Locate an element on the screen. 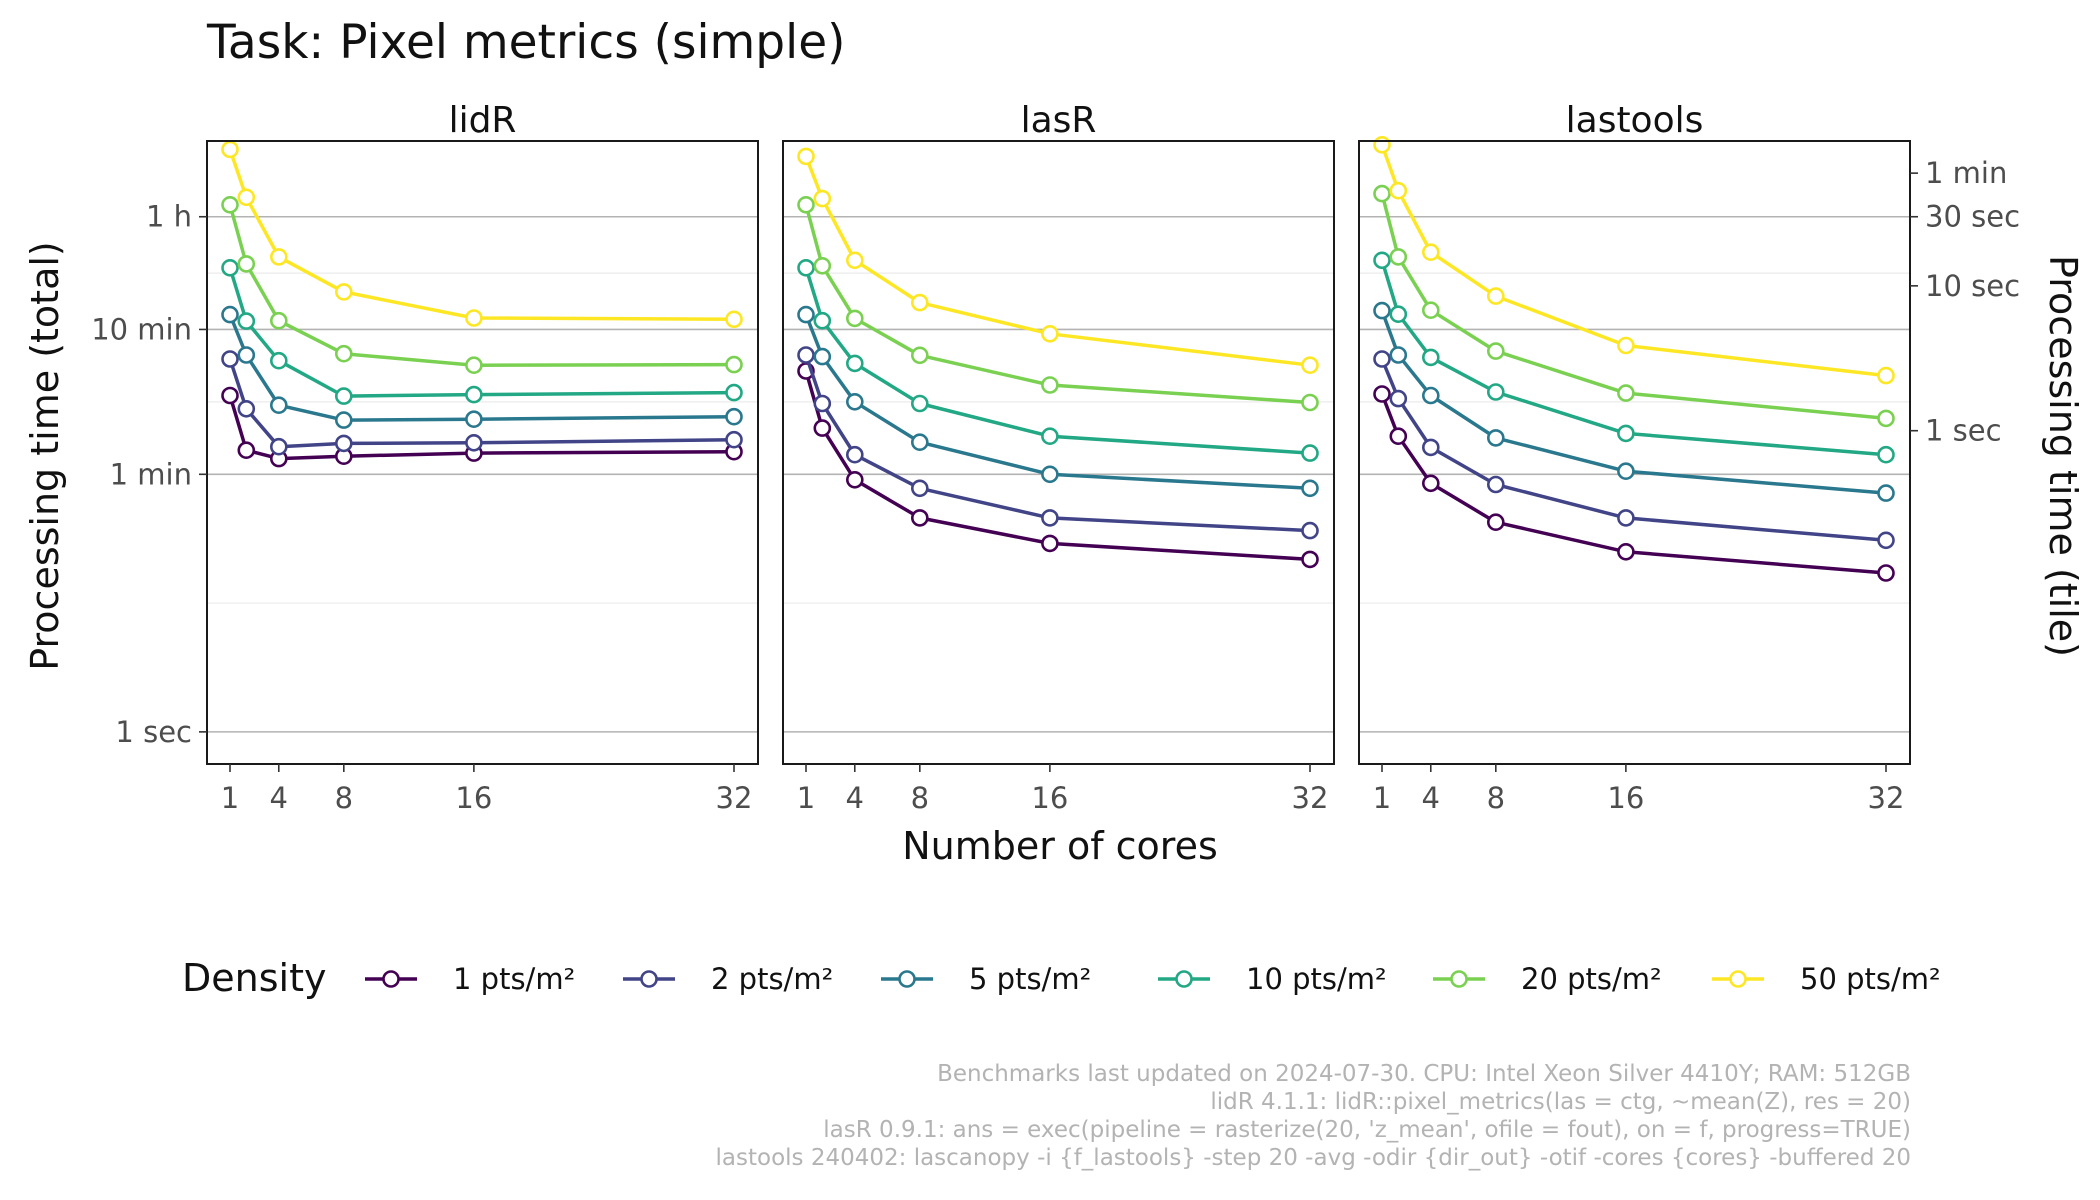 Image resolution: width=2100 pixels, height=1200 pixels. panel-border is located at coordinates (1634, 452).